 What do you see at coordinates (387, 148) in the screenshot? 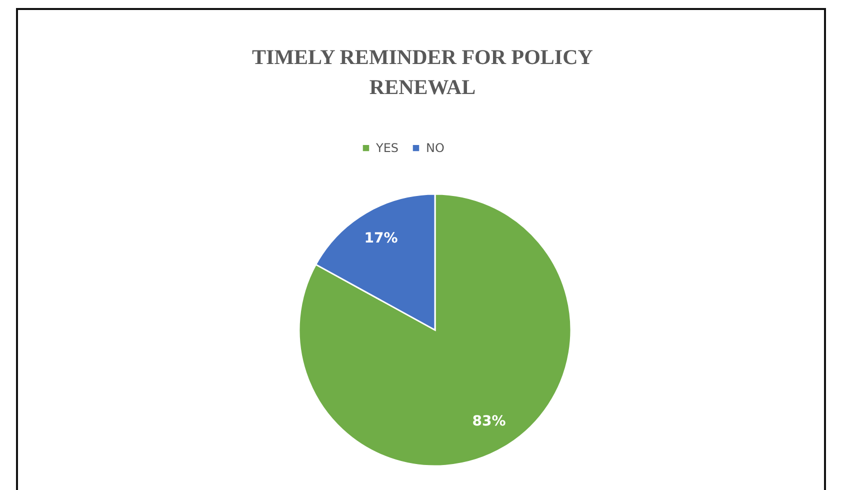
I see `legend-label: YES` at bounding box center [387, 148].